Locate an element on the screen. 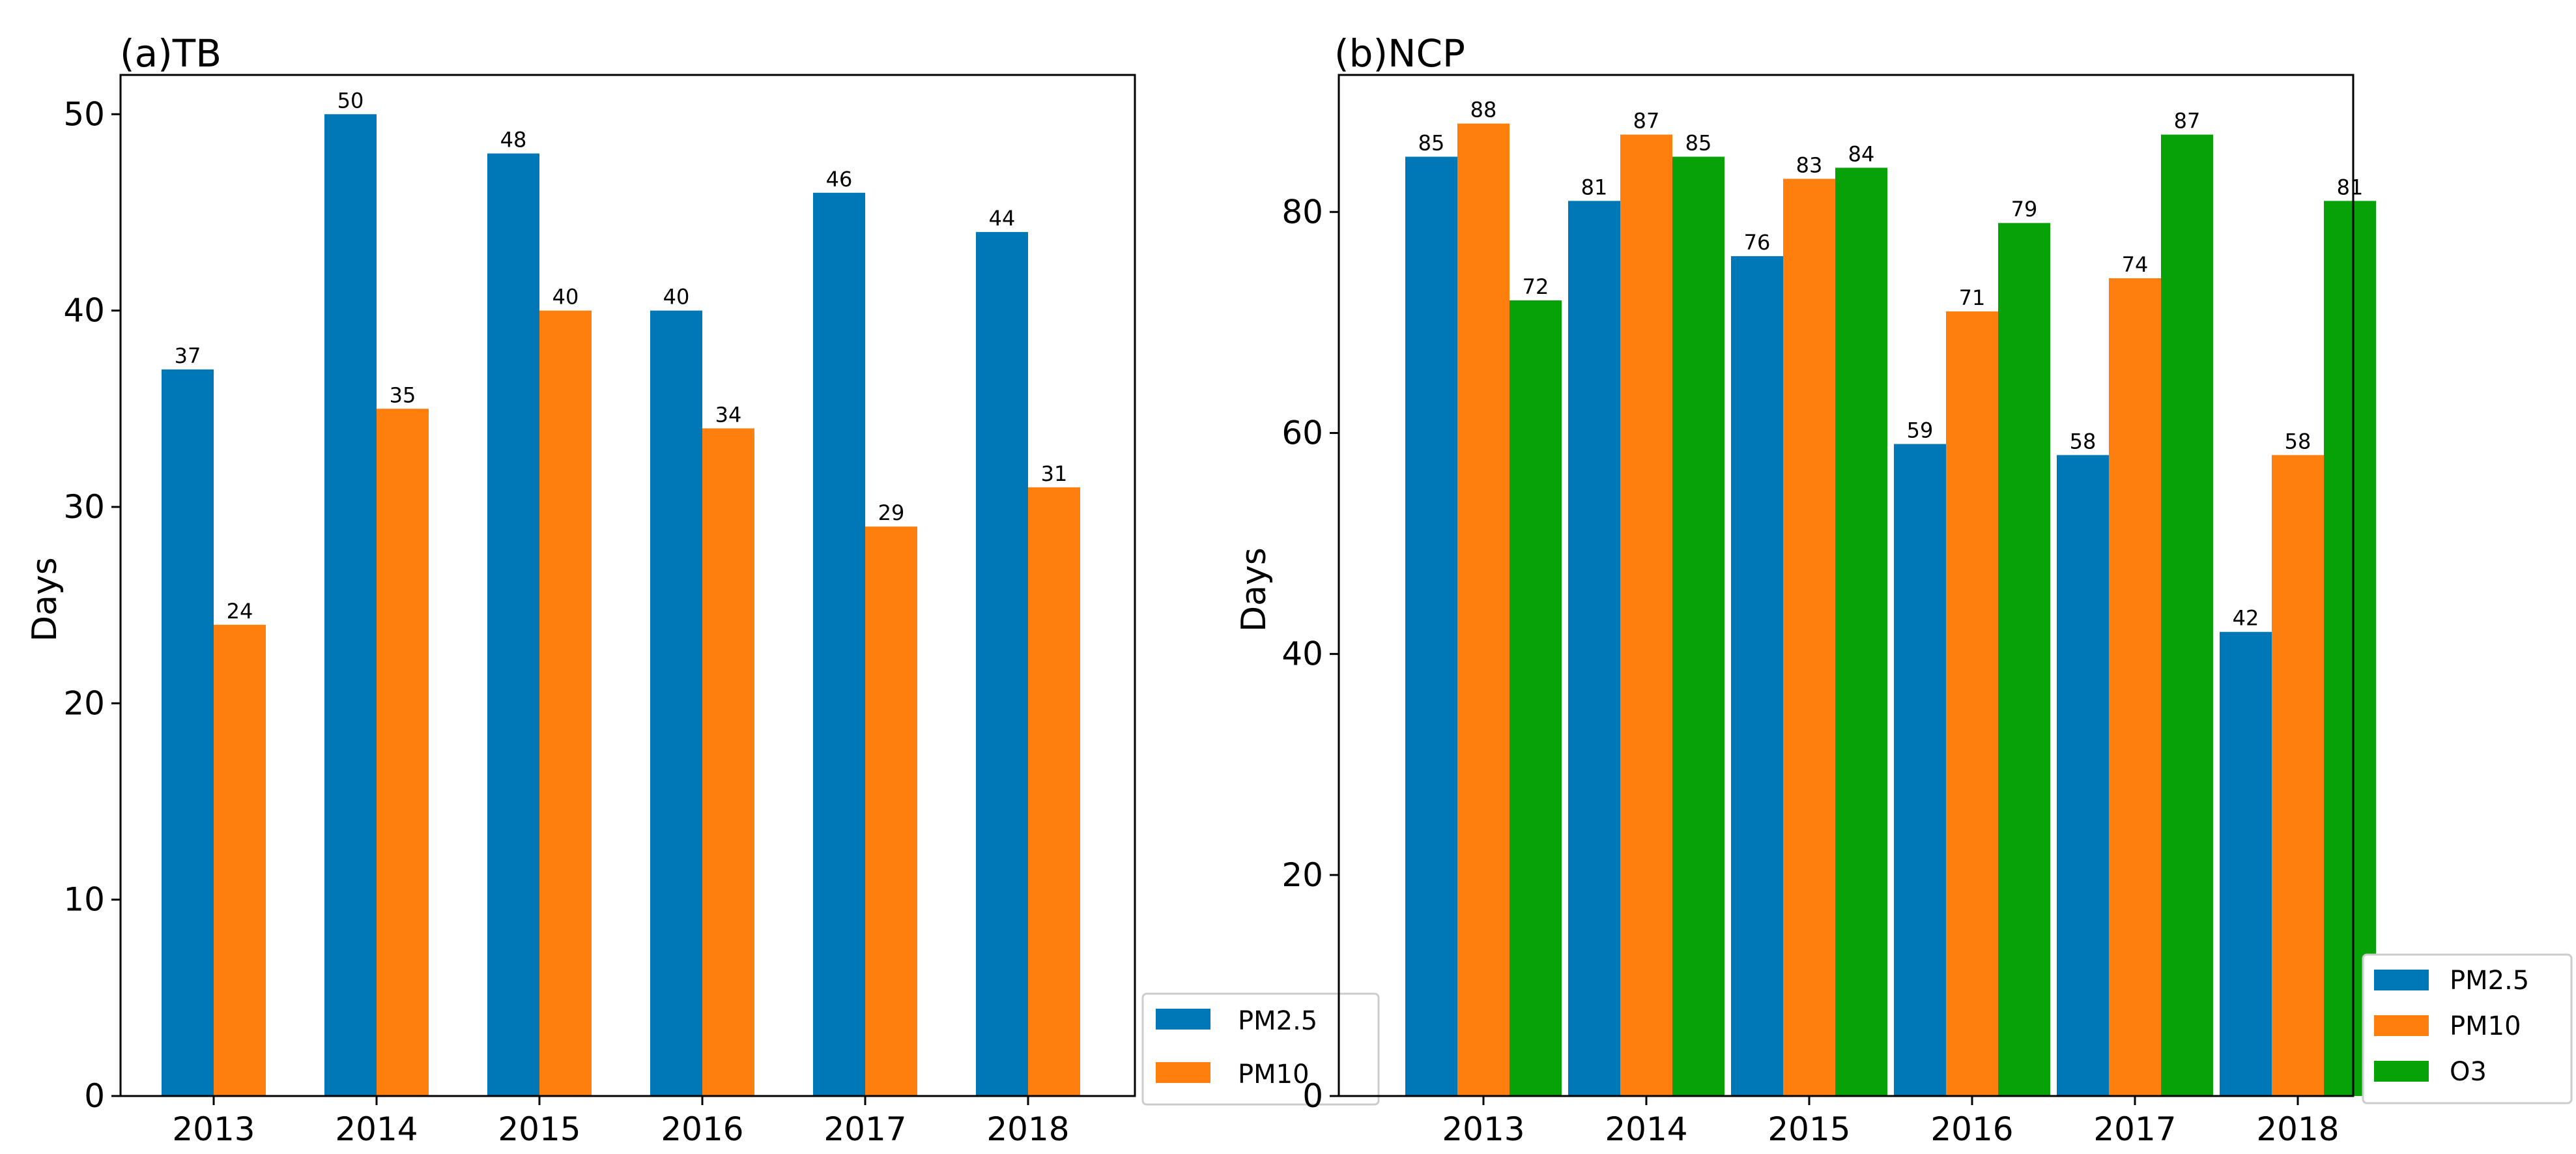 The width and height of the screenshot is (2576, 1154). bar-o3-2013 is located at coordinates (1536, 698).